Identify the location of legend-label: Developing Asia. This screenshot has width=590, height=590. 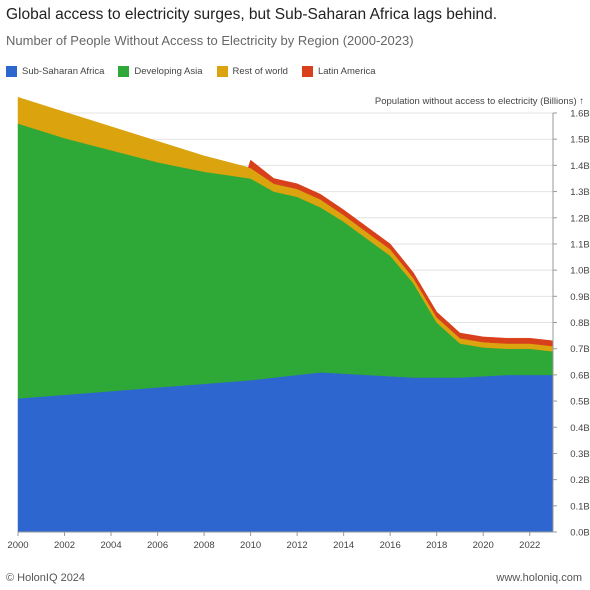
(168, 71).